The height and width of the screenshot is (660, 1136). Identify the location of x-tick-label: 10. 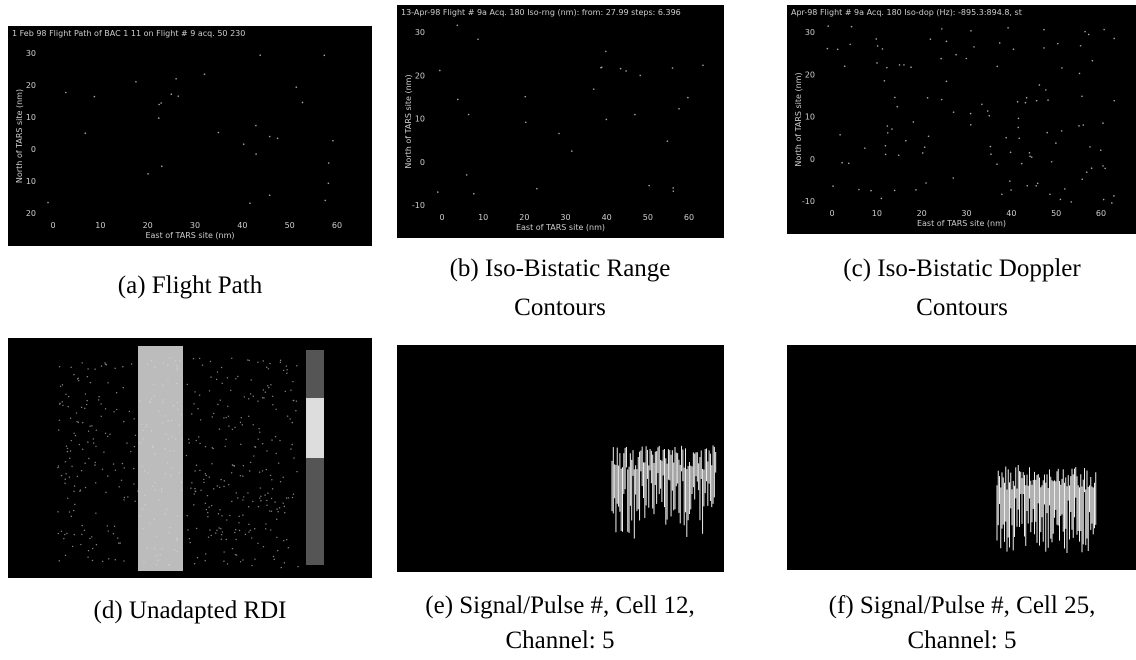
(483, 217).